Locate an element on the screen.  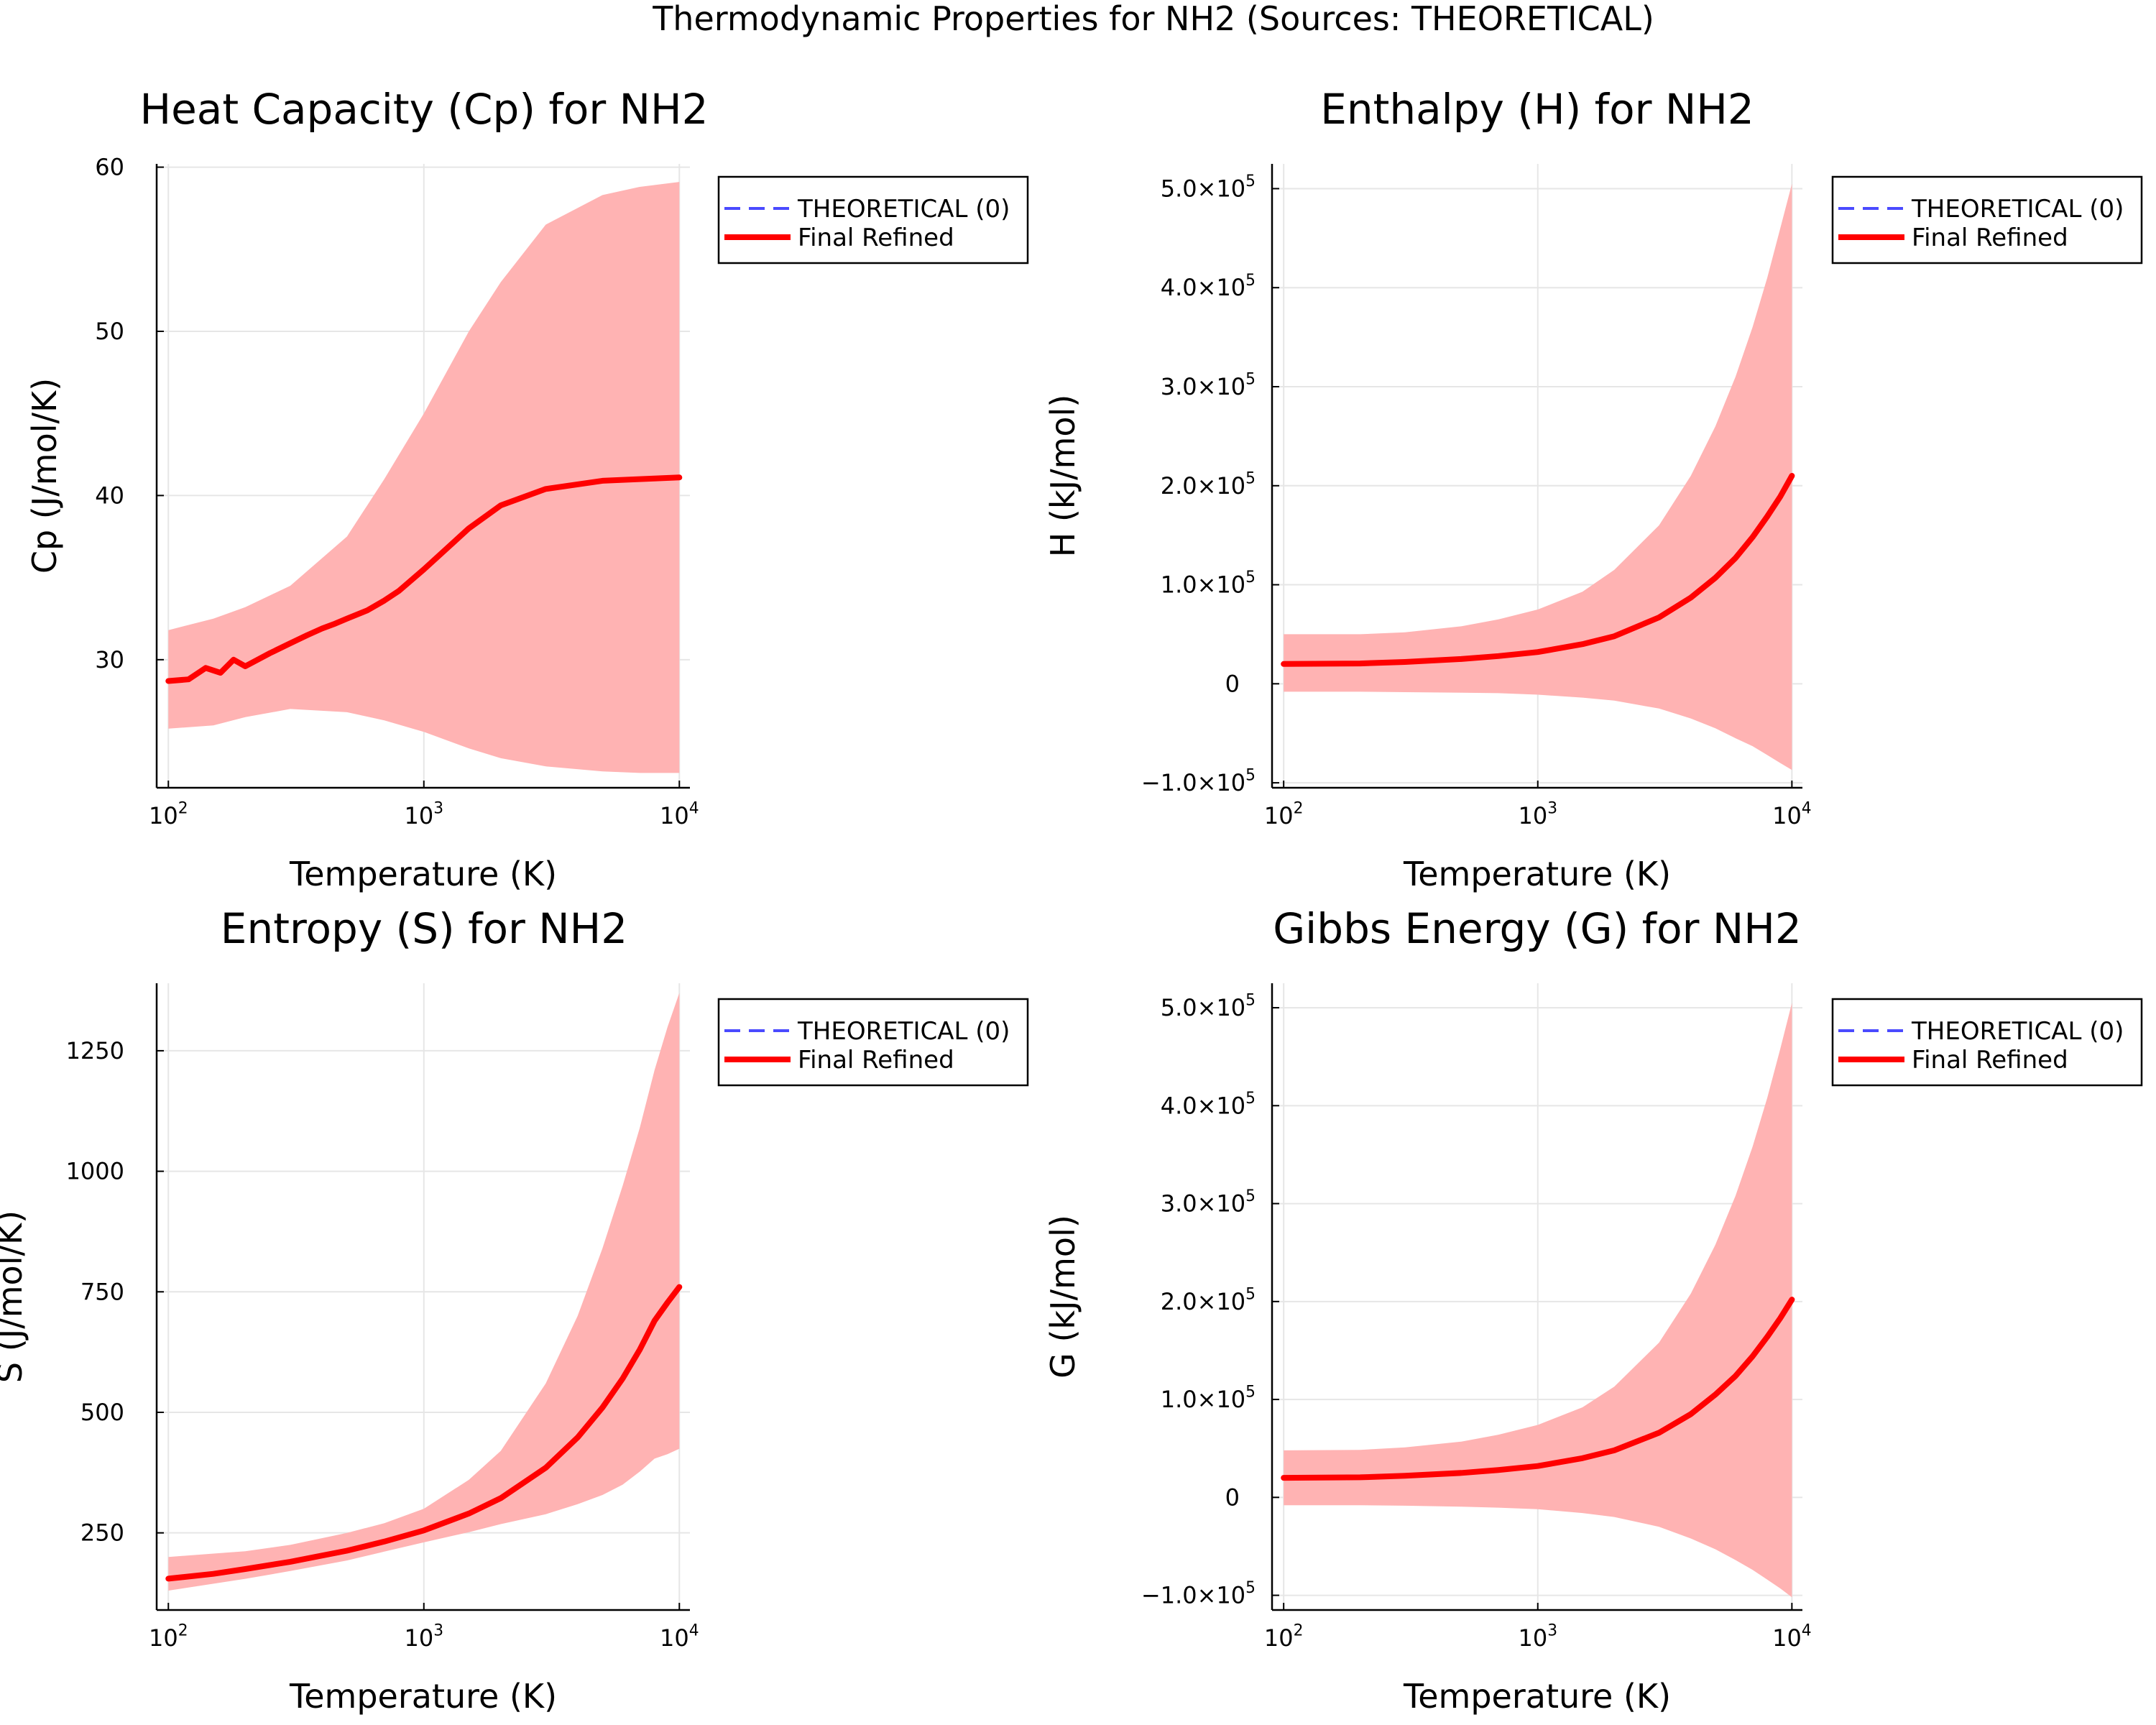
y-tick-label: 60 is located at coordinates (109, 167).